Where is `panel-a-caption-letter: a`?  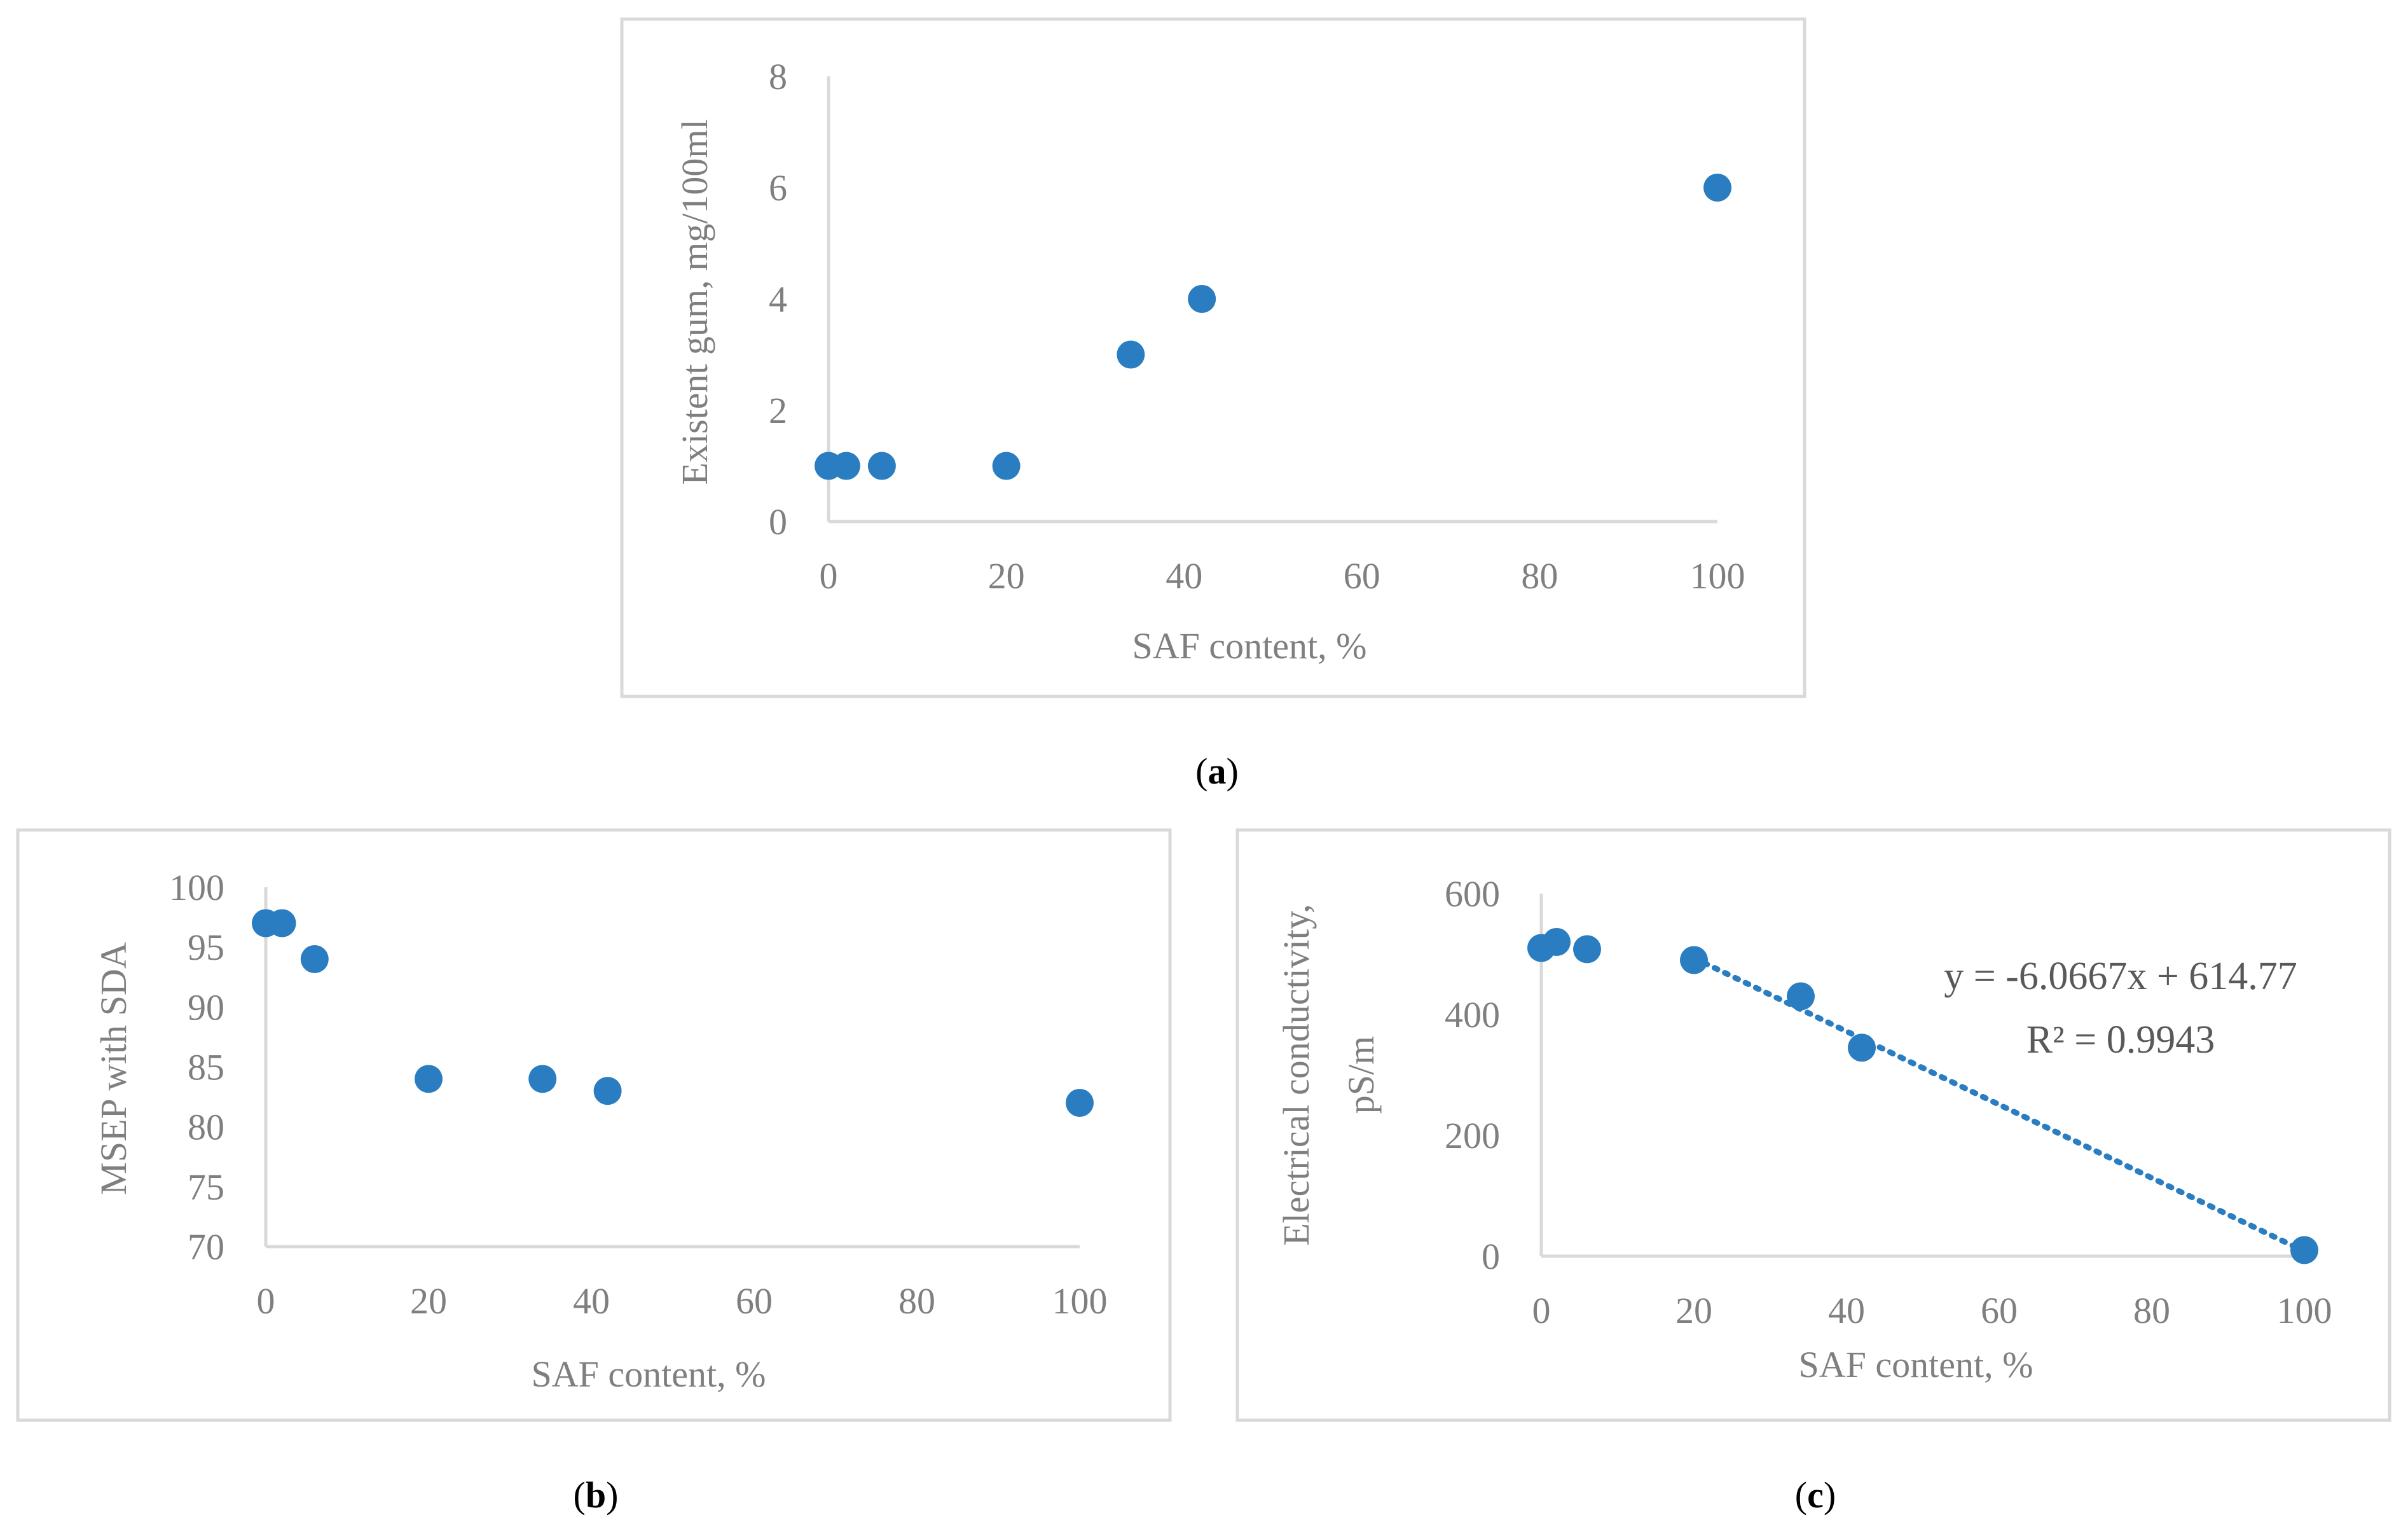 panel-a-caption-letter: a is located at coordinates (1217, 771).